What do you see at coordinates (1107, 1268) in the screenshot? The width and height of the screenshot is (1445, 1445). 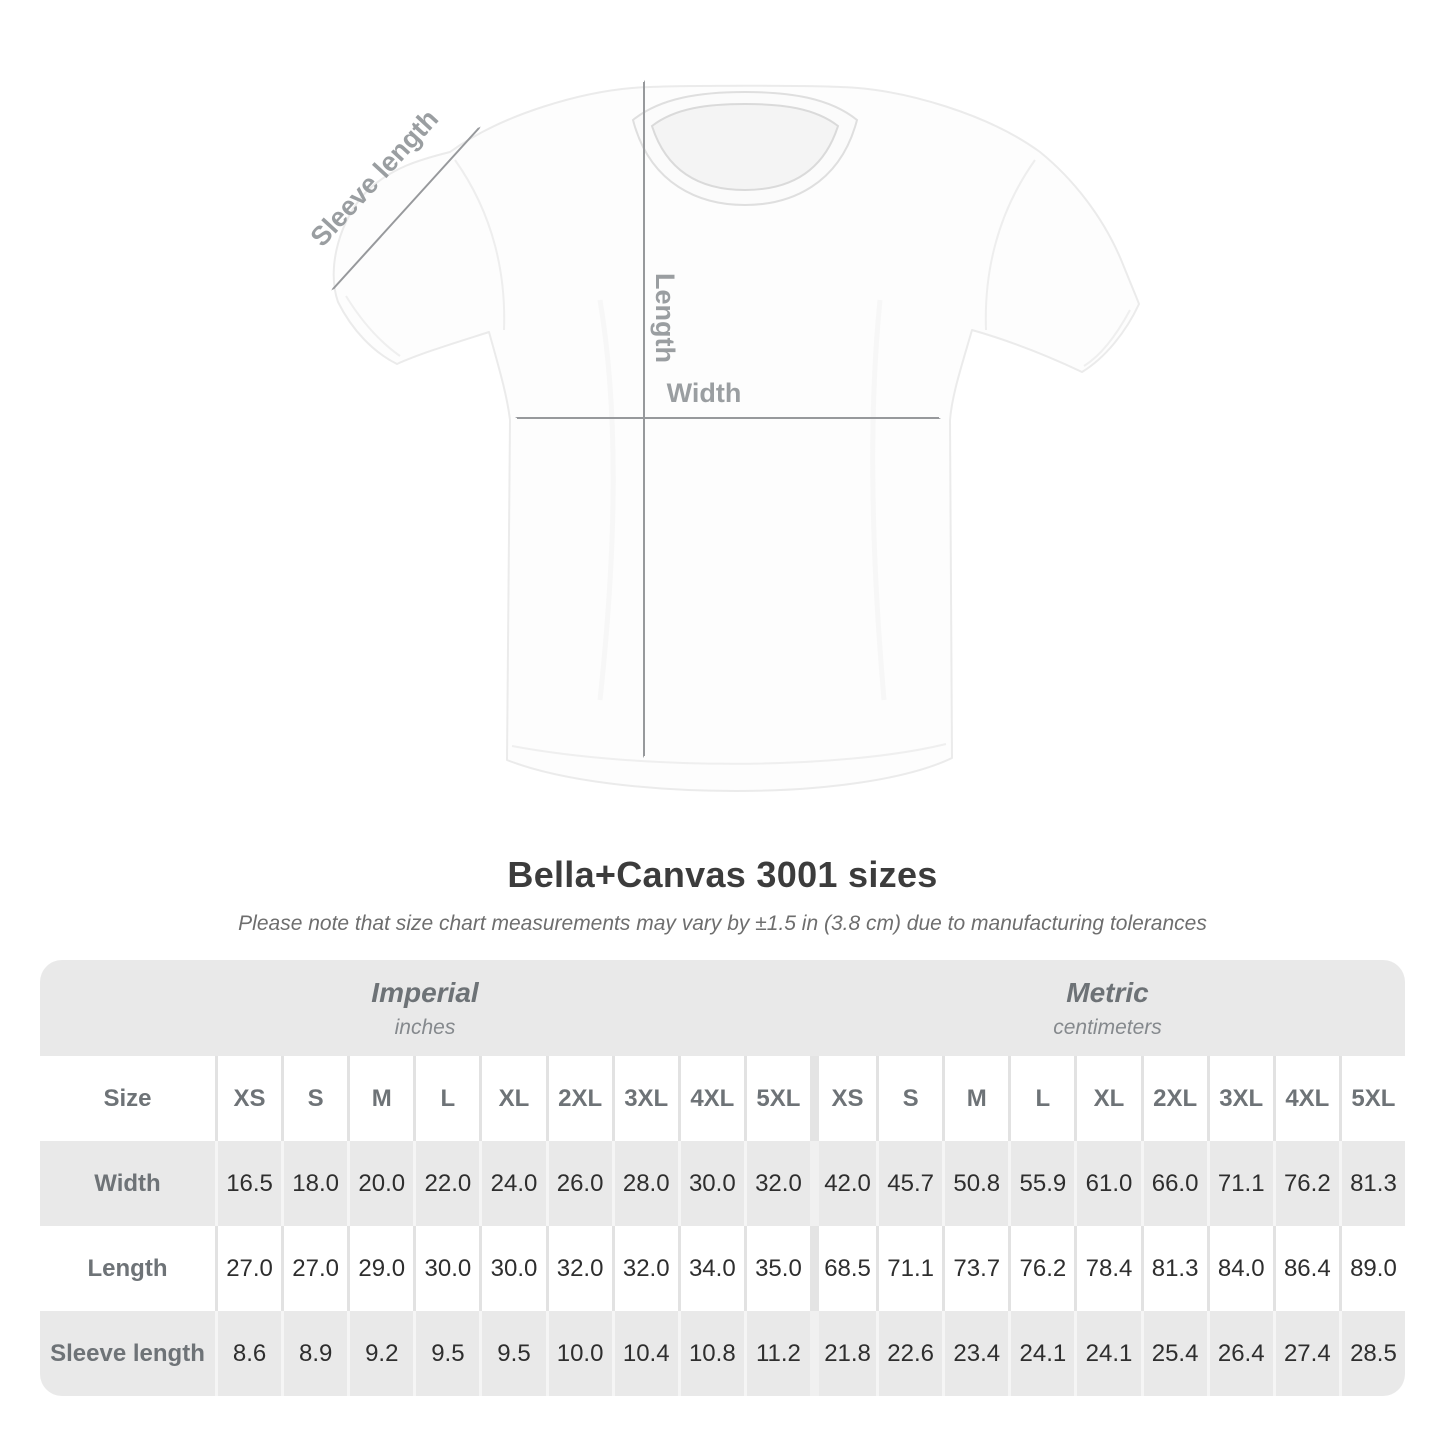 I see `value-cell-metric-xl: 78.4` at bounding box center [1107, 1268].